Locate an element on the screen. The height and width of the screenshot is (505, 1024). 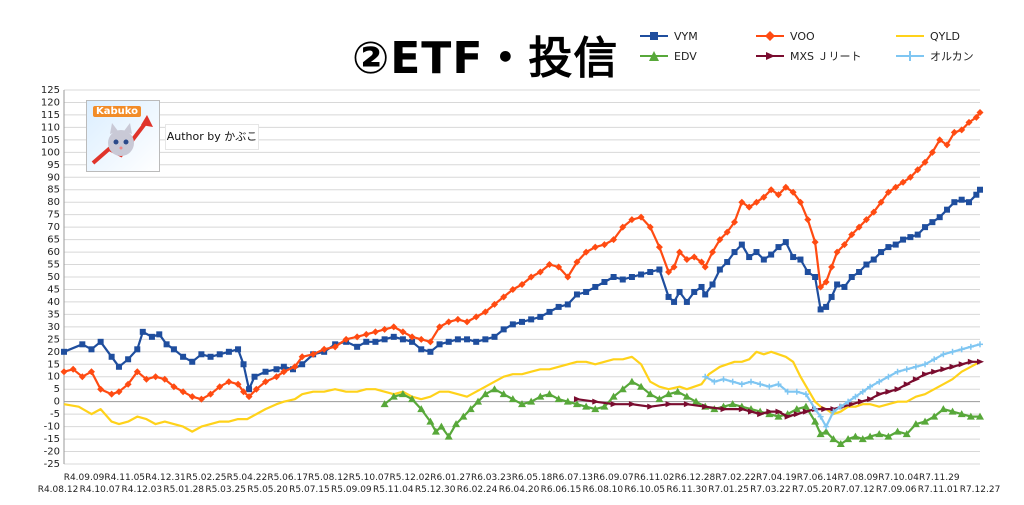
kabuko-logo: Kabuko is located at coordinates (123, 136).